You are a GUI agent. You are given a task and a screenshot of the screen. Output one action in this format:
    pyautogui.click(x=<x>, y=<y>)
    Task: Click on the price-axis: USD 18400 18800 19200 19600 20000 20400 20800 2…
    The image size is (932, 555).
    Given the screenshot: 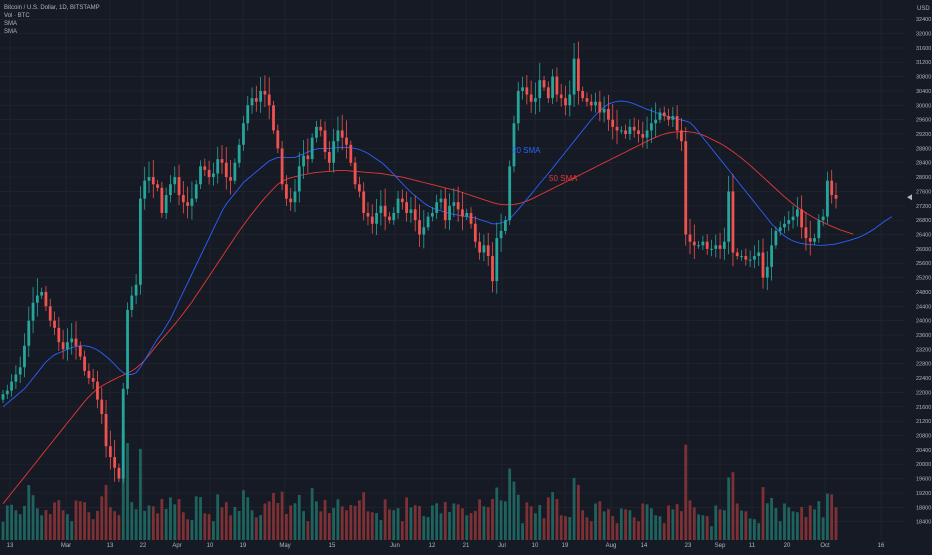 What is the action you would take?
    pyautogui.click(x=923, y=266)
    